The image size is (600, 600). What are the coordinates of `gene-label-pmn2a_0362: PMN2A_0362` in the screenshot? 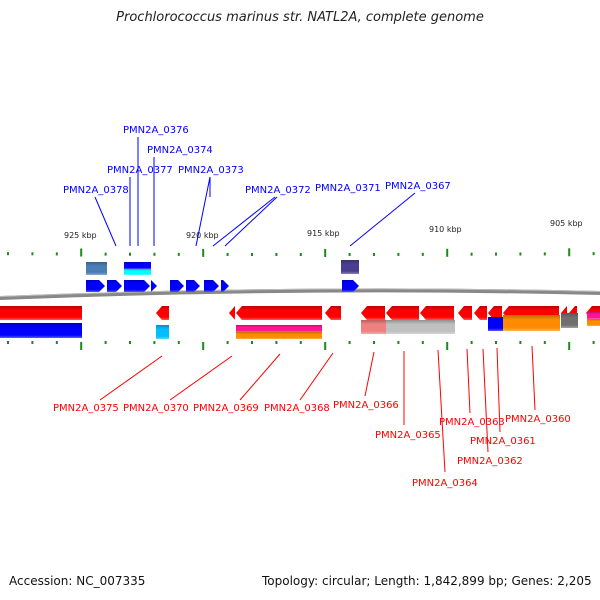 It's located at (490, 461).